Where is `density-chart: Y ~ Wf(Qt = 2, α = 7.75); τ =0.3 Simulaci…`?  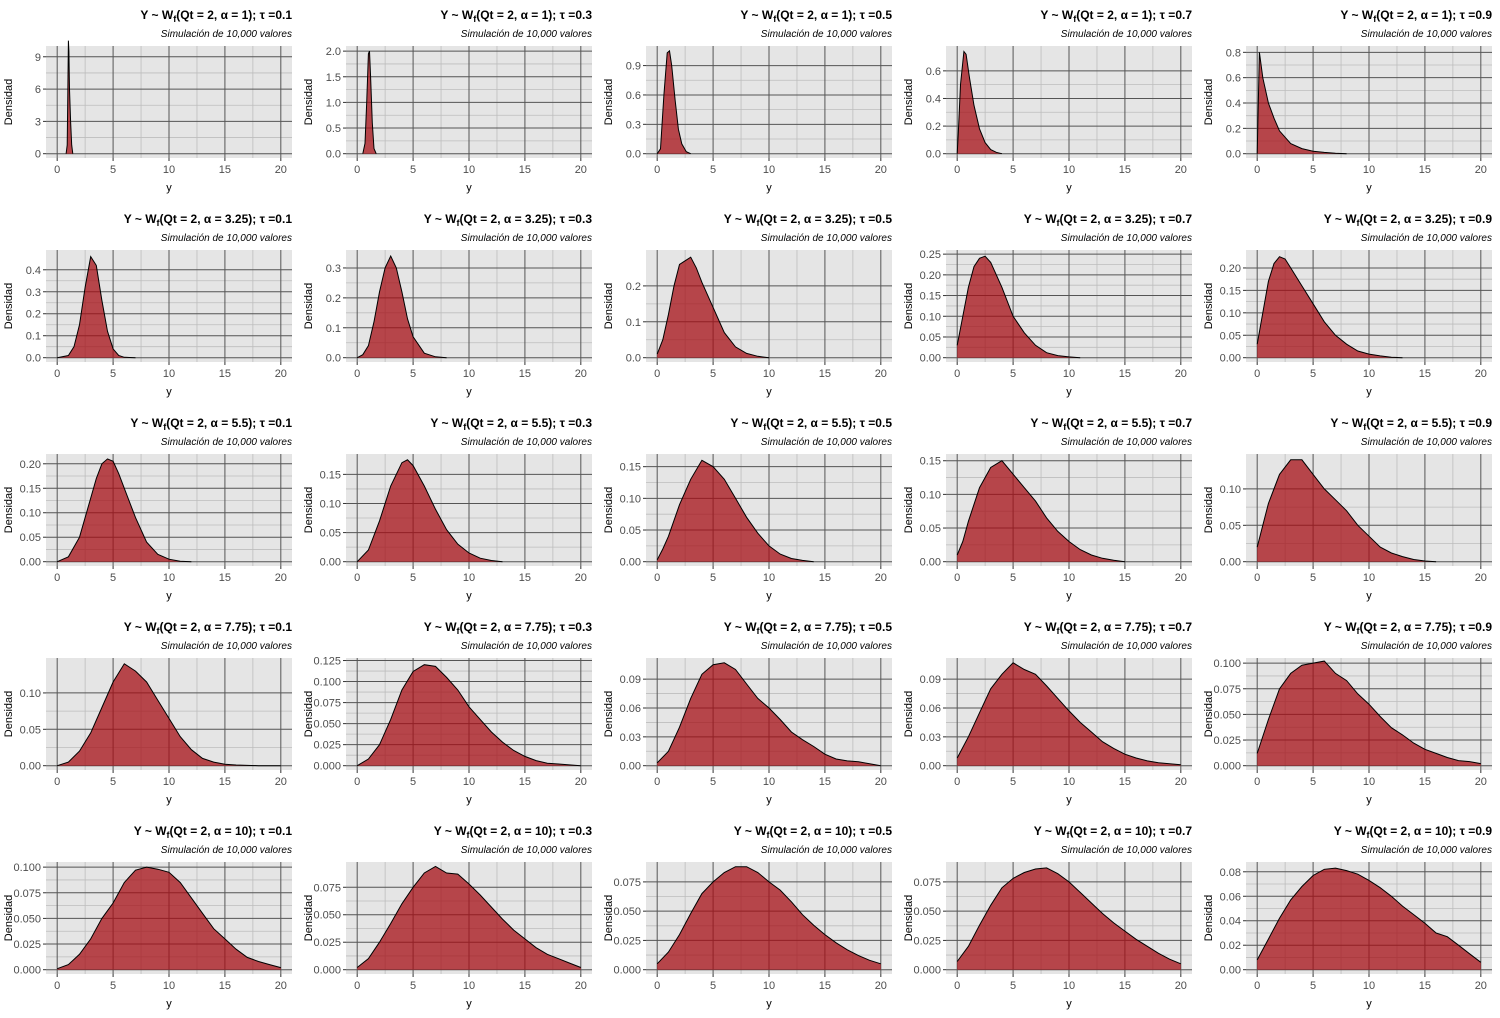 density-chart: Y ~ Wf(Qt = 2, α = 7.75); τ =0.3 Simulaci… is located at coordinates (448, 713).